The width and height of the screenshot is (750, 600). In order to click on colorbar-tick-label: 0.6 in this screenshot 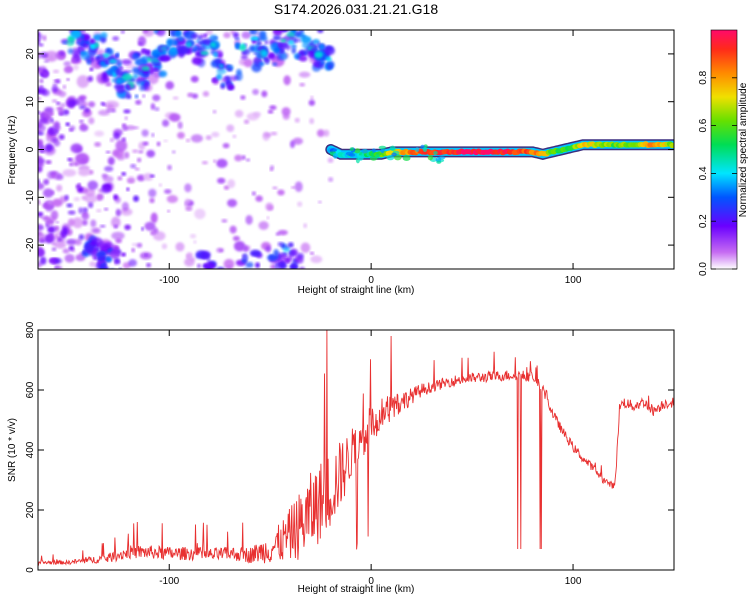, I will do `click(703, 125)`.